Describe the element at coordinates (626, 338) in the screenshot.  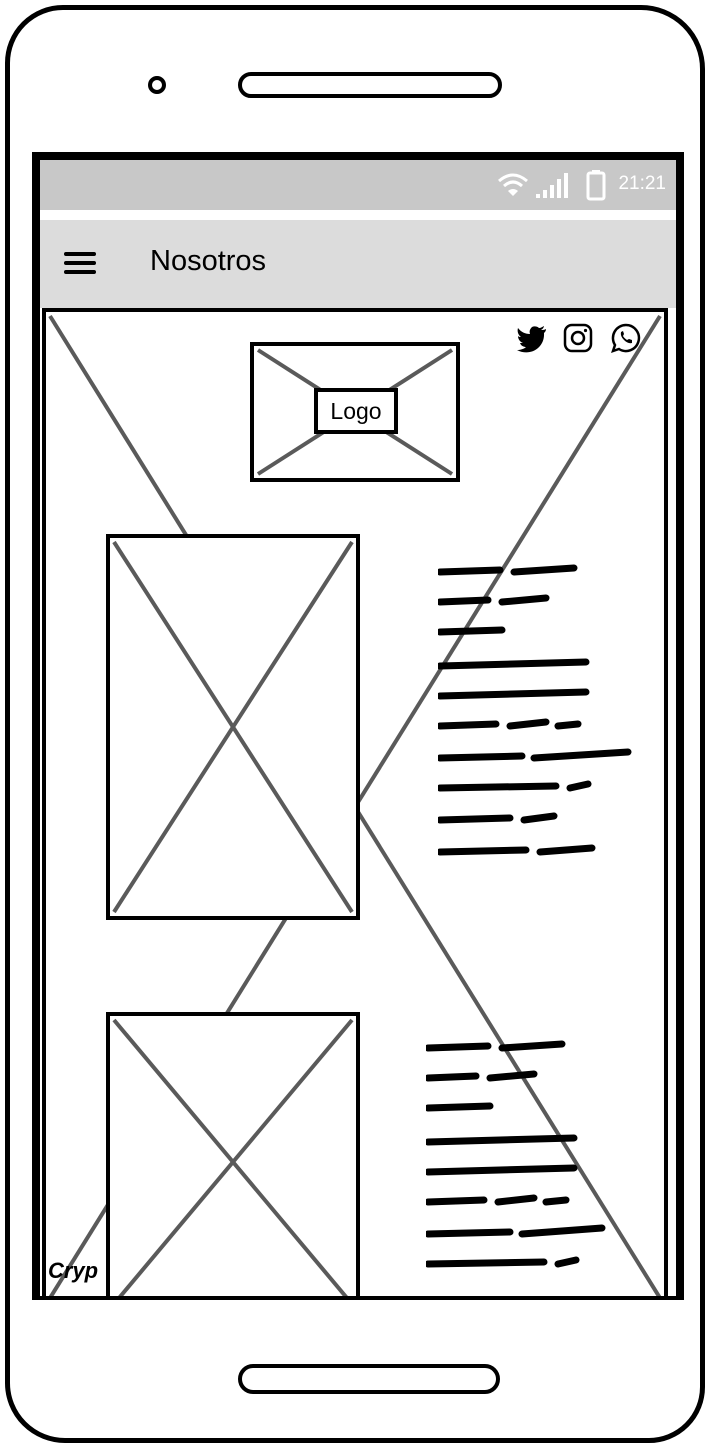
I see `whatsapp-icon` at that location.